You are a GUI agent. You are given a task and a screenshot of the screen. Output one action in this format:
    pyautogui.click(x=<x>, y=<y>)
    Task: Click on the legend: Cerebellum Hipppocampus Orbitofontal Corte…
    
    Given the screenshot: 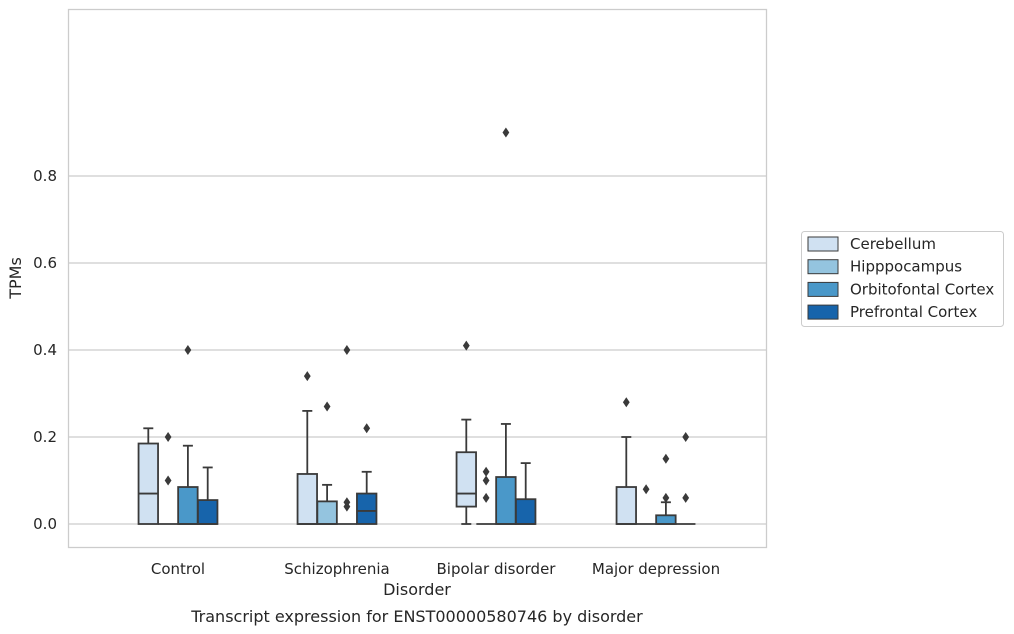 What is the action you would take?
    pyautogui.click(x=902, y=279)
    